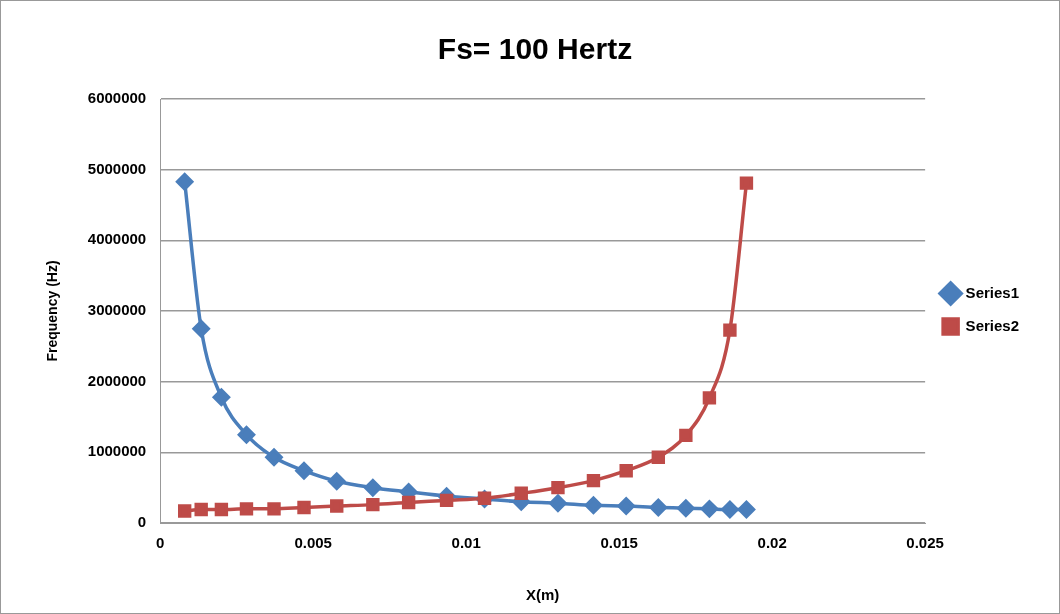  Describe the element at coordinates (535, 49) in the screenshot. I see `chart-title: Fs= 100 Hertz` at that location.